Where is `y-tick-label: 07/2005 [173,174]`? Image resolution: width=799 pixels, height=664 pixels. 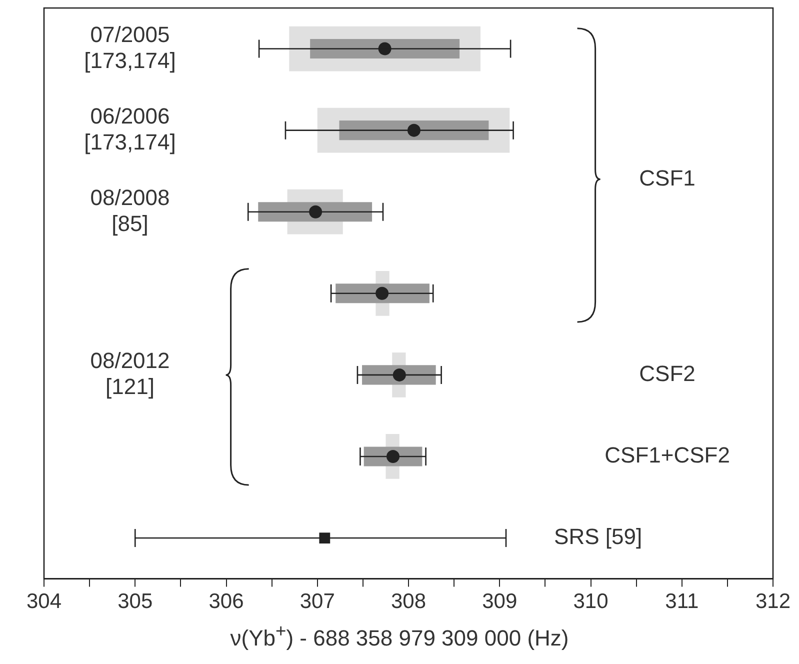 y-tick-label: 07/2005 [173,174] is located at coordinates (130, 47).